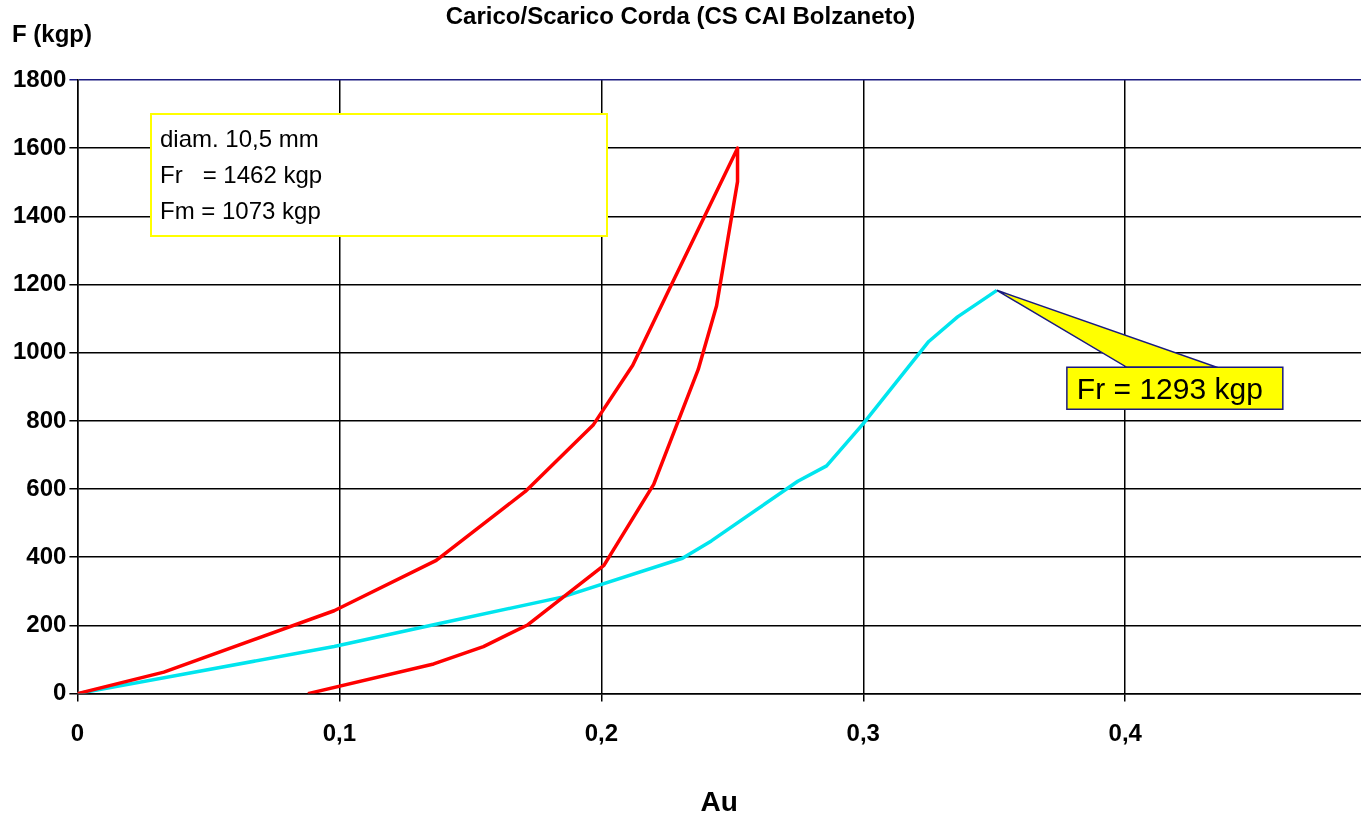 The height and width of the screenshot is (834, 1361). I want to click on y-axis-title: F (kgp), so click(52, 34).